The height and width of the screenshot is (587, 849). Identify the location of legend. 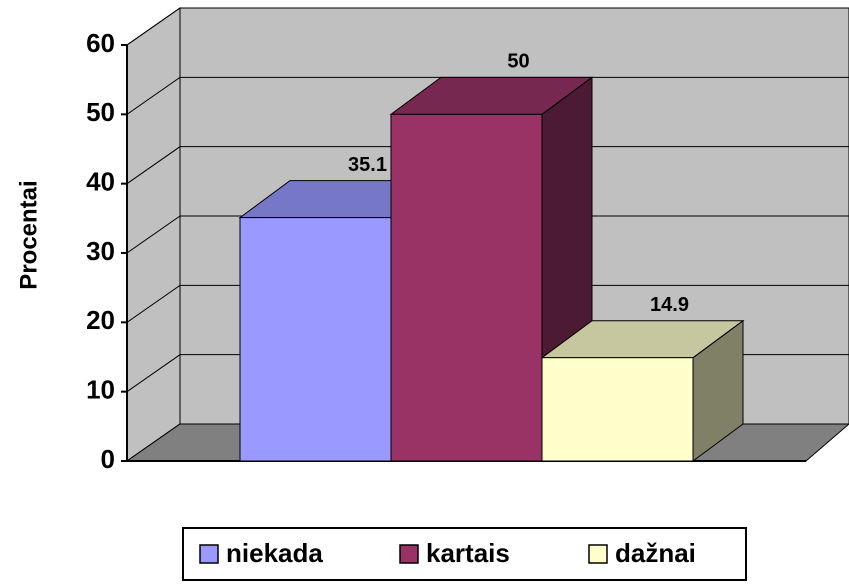
(464, 554).